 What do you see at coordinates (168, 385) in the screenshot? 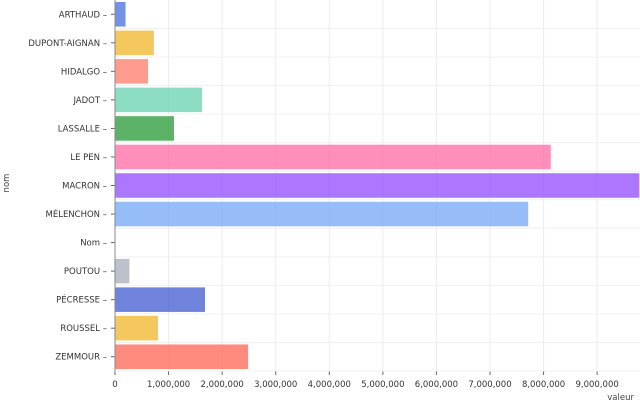
I see `x-tick-label: 1,000,000` at bounding box center [168, 385].